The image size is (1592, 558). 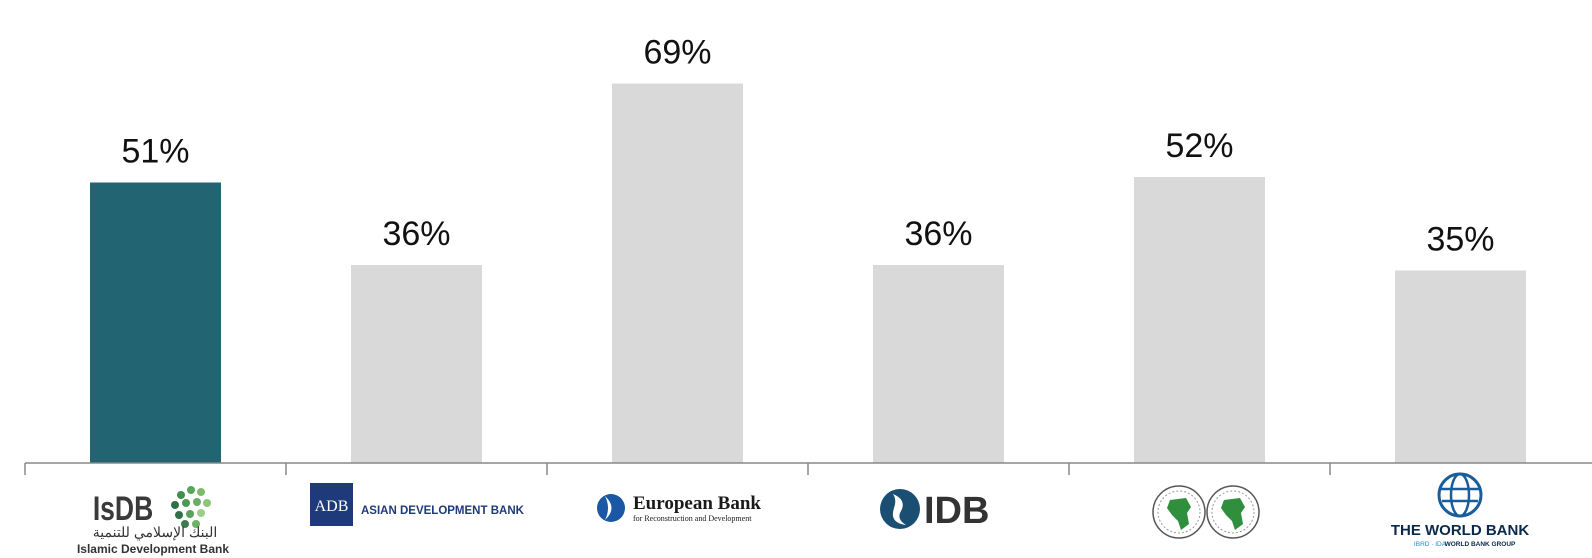 I want to click on africa-seal-icon, so click(x=1206, y=512).